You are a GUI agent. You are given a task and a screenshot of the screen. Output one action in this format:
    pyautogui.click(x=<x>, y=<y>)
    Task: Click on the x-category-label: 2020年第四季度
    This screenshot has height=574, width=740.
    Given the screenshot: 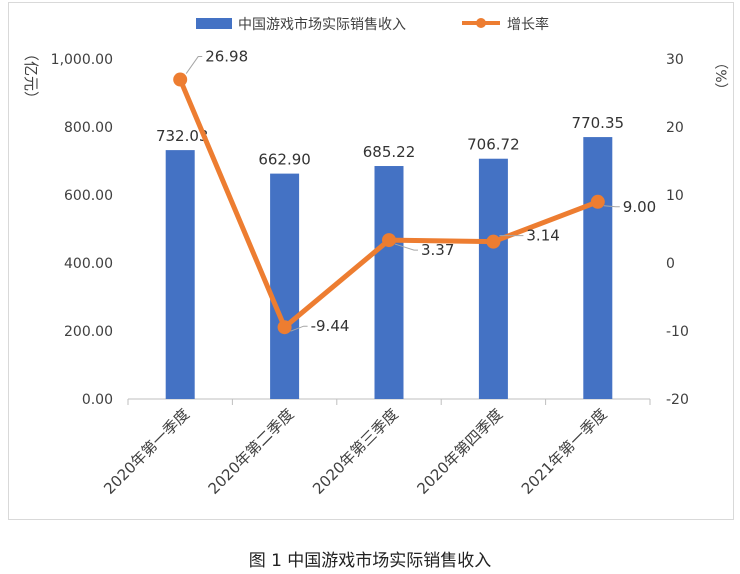 What is the action you would take?
    pyautogui.click(x=459, y=451)
    